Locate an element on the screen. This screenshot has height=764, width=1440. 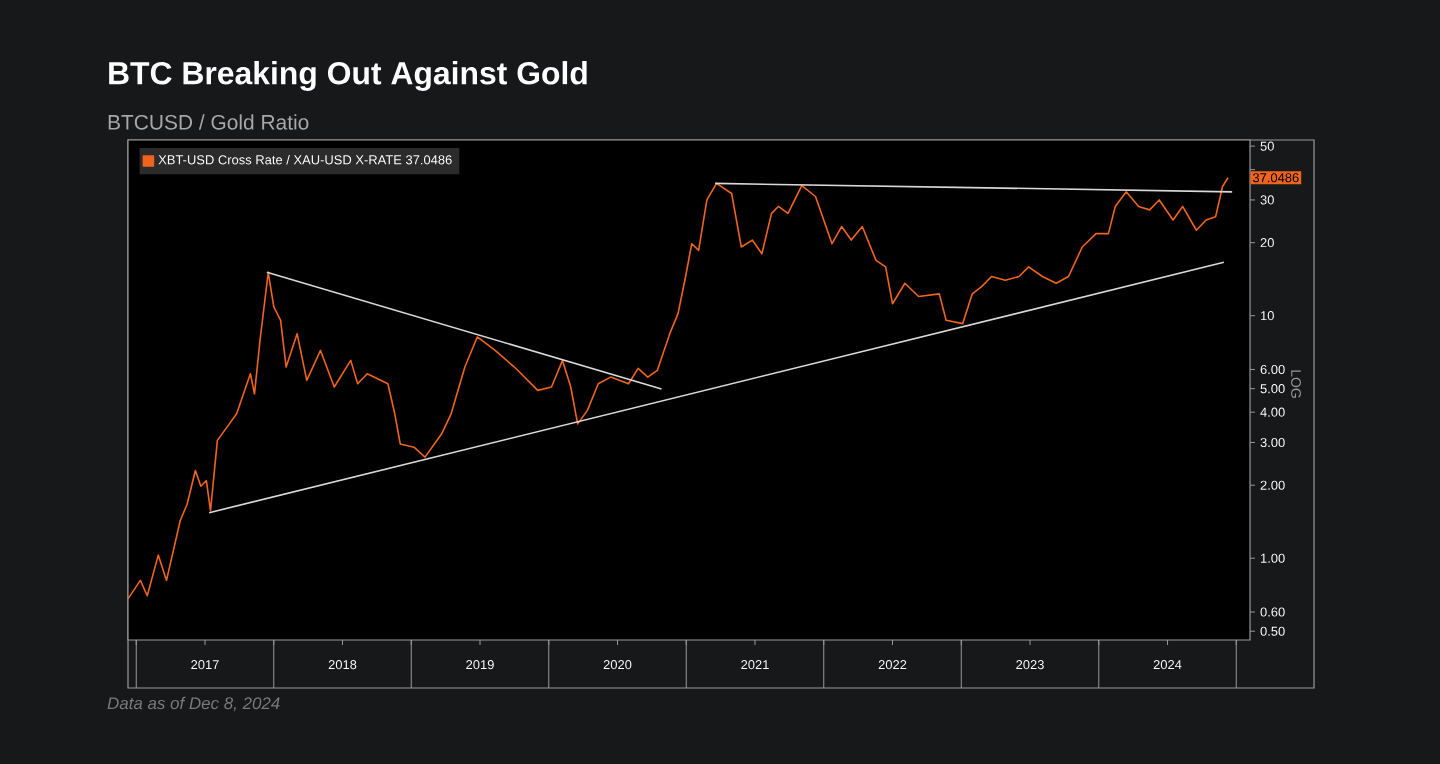
text: Data as of Dec 8, 2024 is located at coordinates (193, 704).